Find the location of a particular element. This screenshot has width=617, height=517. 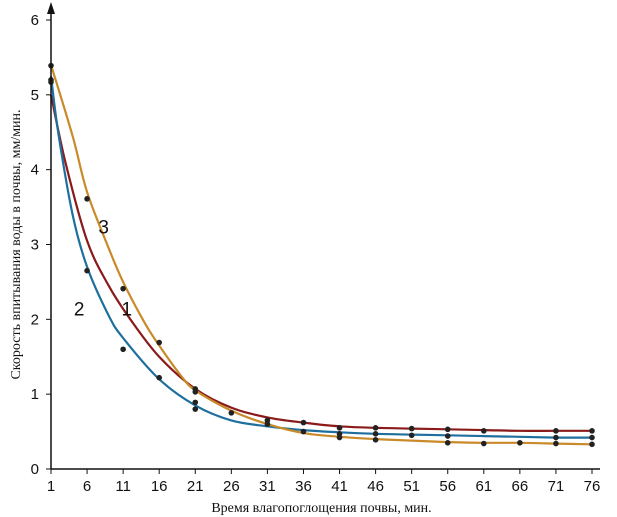

x-tick-label: 21 is located at coordinates (195, 486).